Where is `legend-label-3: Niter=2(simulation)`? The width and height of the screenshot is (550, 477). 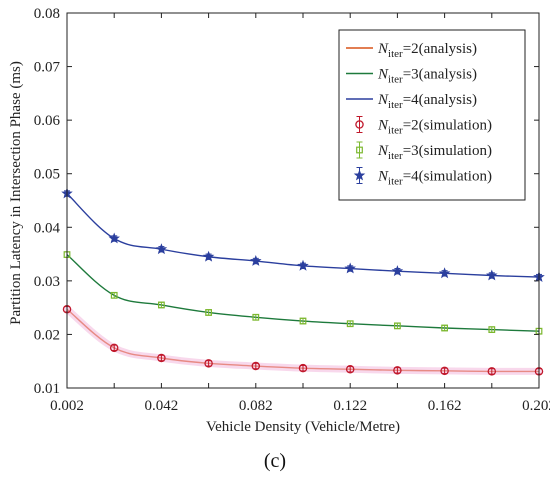 legend-label-3: Niter=2(simulation) is located at coordinates (434, 127).